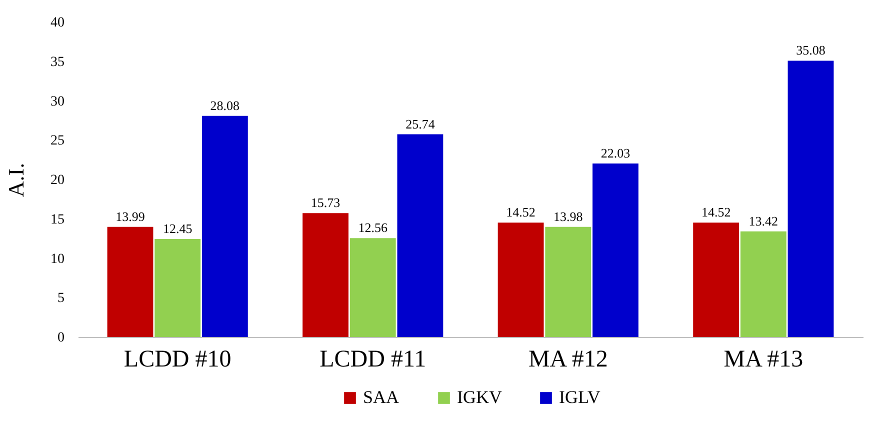 The image size is (886, 430). What do you see at coordinates (381, 397) in the screenshot?
I see `legend-label: SAA` at bounding box center [381, 397].